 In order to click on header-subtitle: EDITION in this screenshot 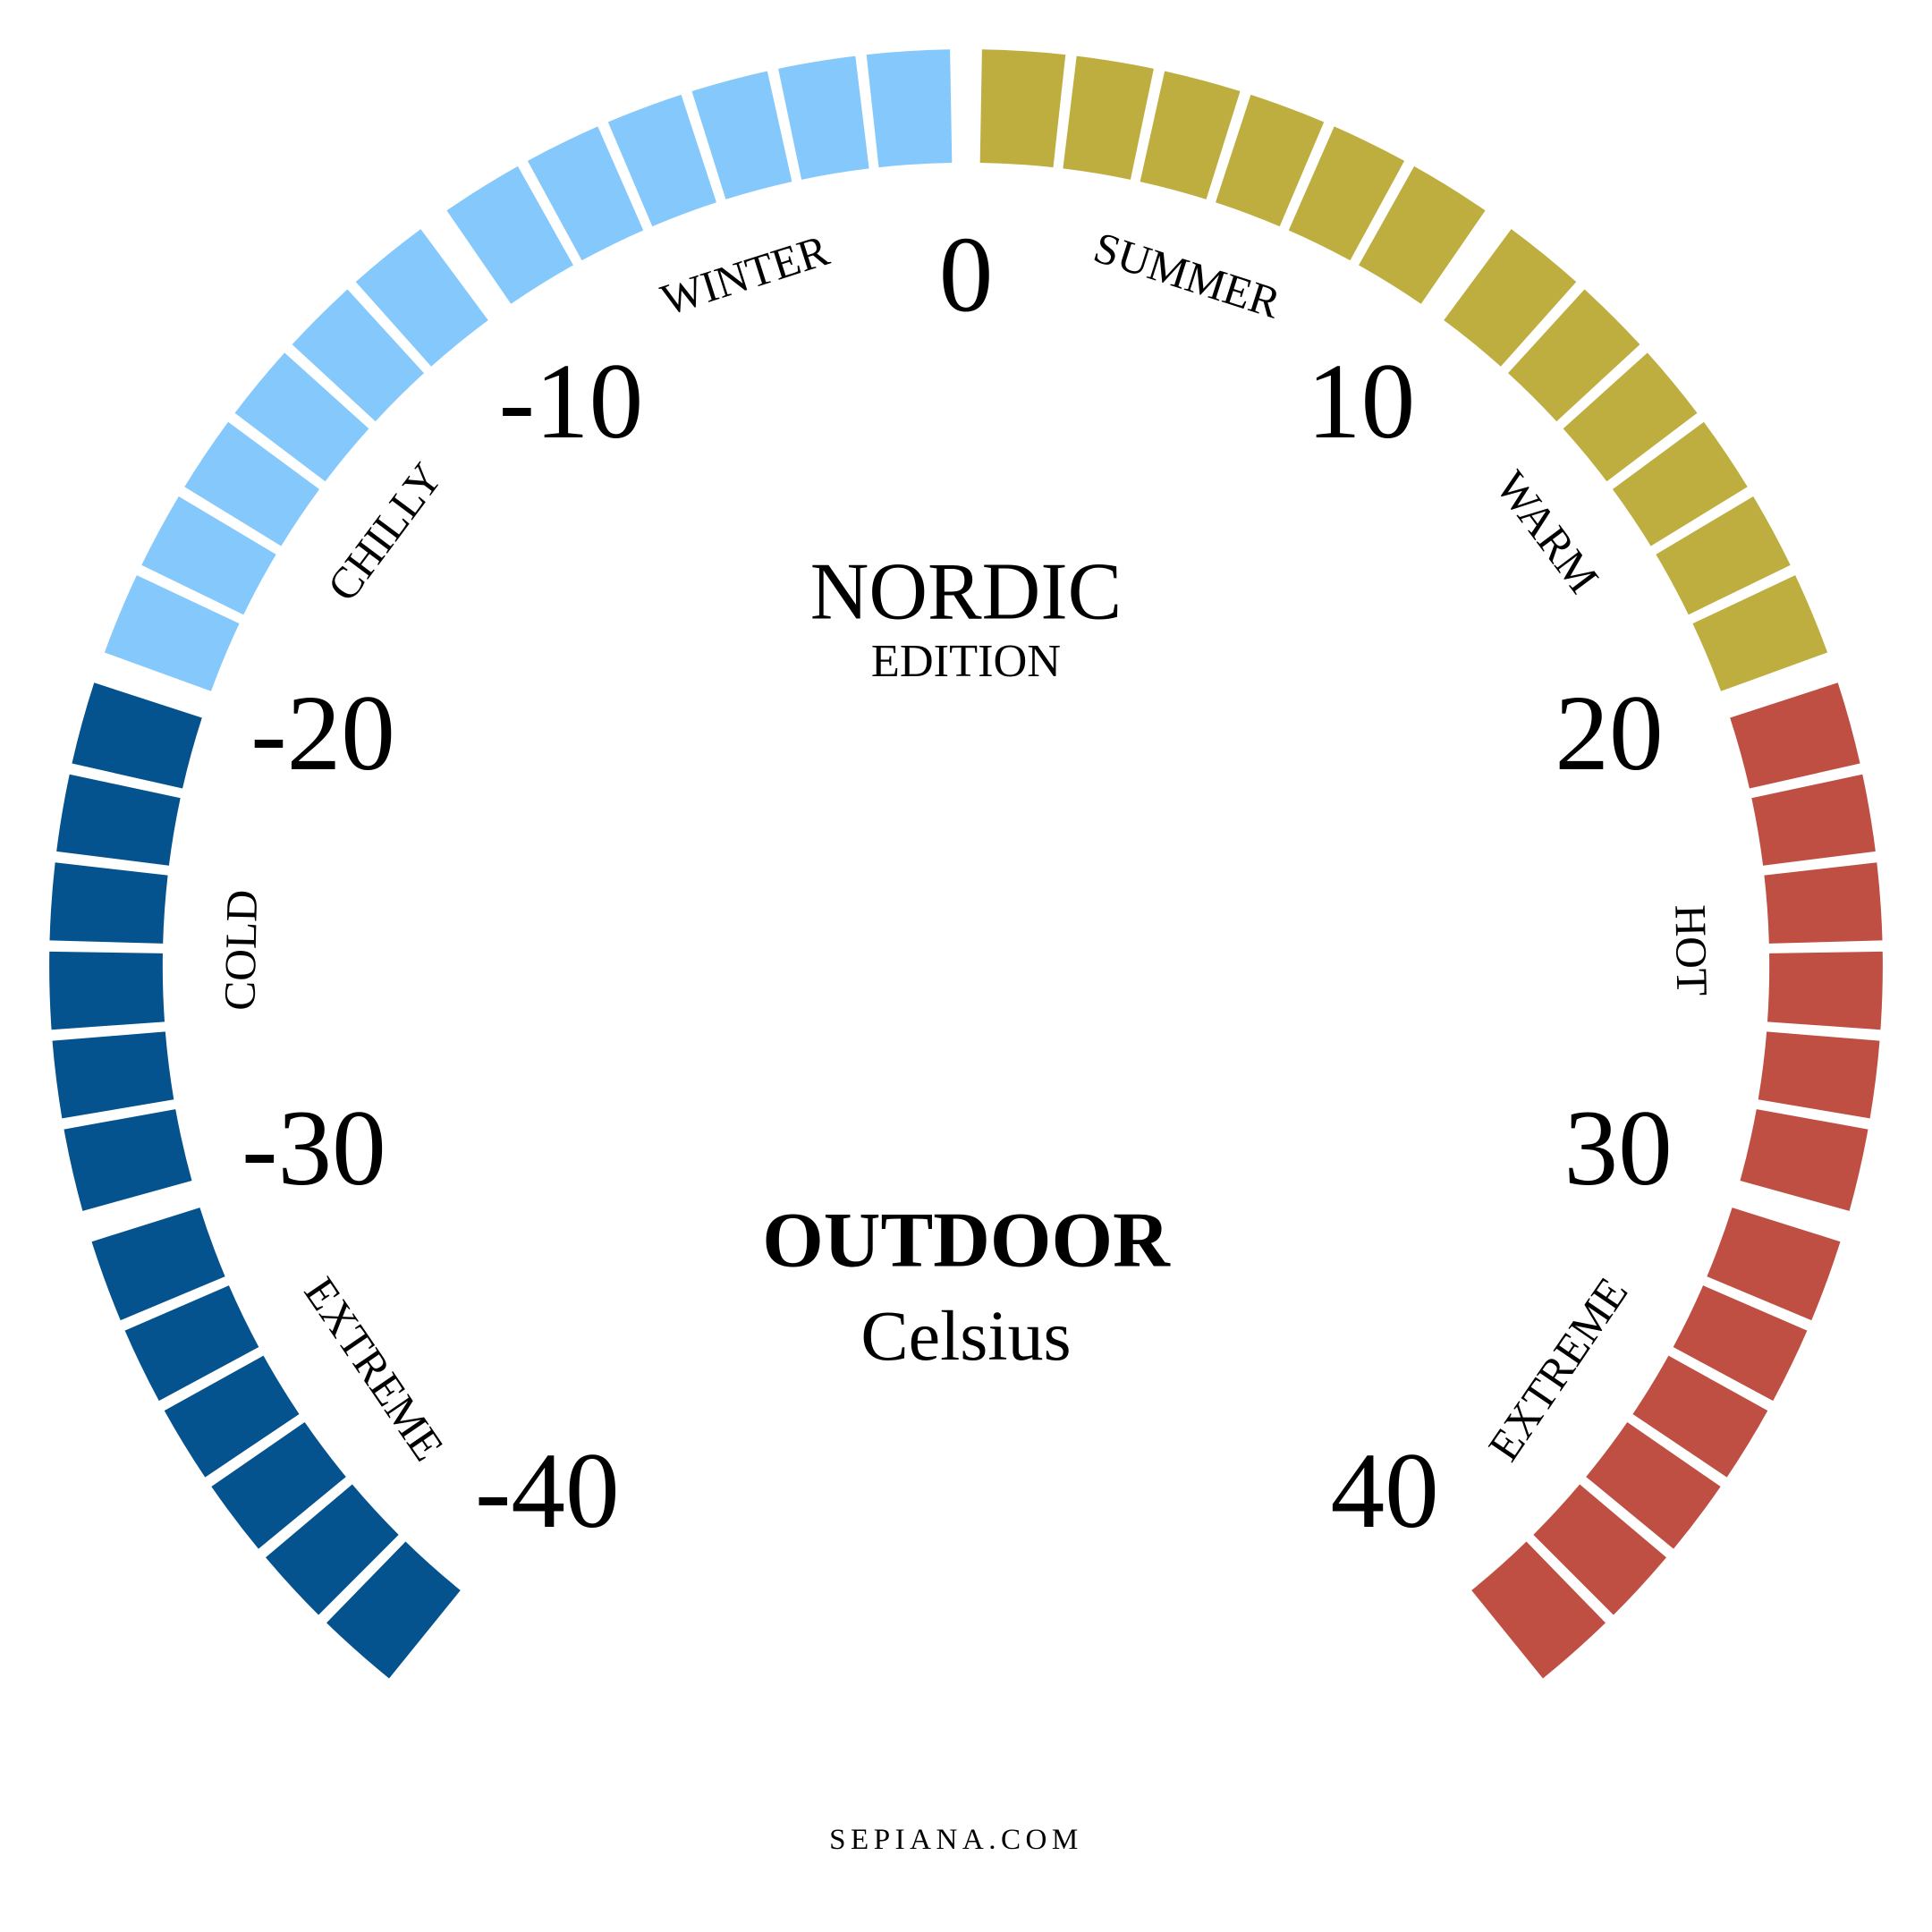, I will do `click(966, 661)`.